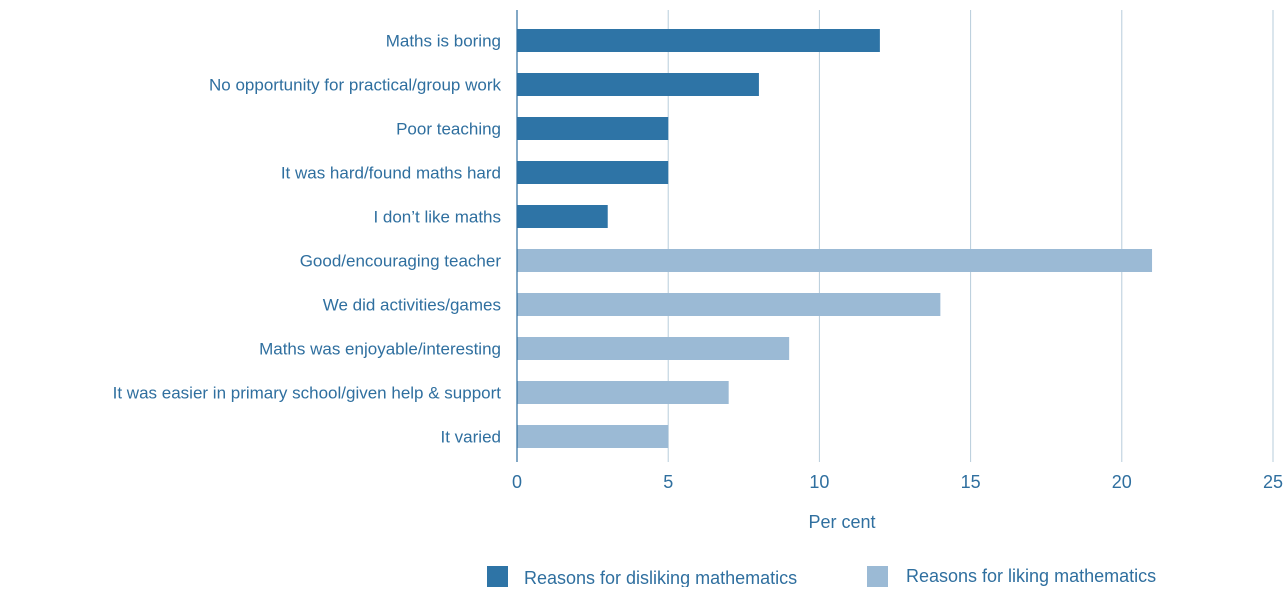  I want to click on category-label-1: No opportunity for practical/group work, so click(355, 85).